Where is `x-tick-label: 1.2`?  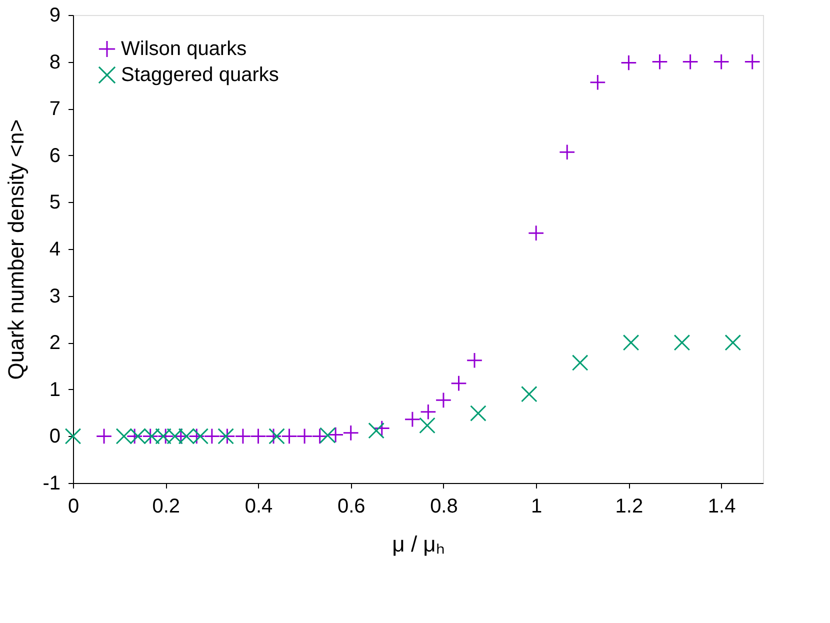
x-tick-label: 1.2 is located at coordinates (629, 507).